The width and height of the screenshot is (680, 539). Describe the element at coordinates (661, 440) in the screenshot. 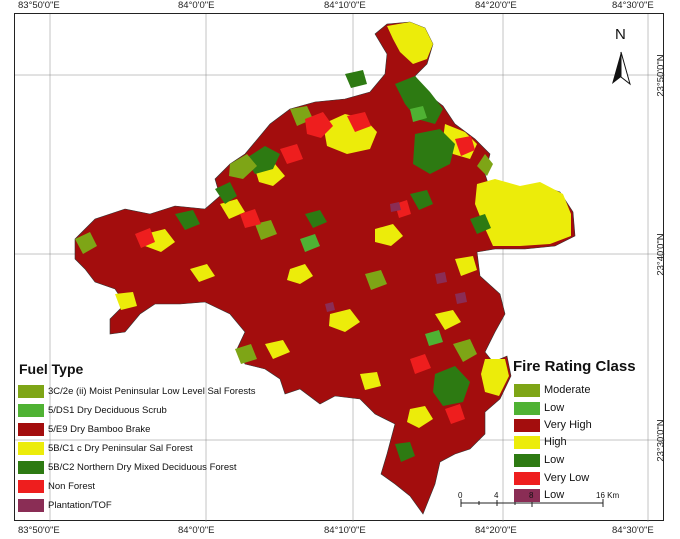

I see `lat-tick-right-3: 23°30'0"N` at that location.